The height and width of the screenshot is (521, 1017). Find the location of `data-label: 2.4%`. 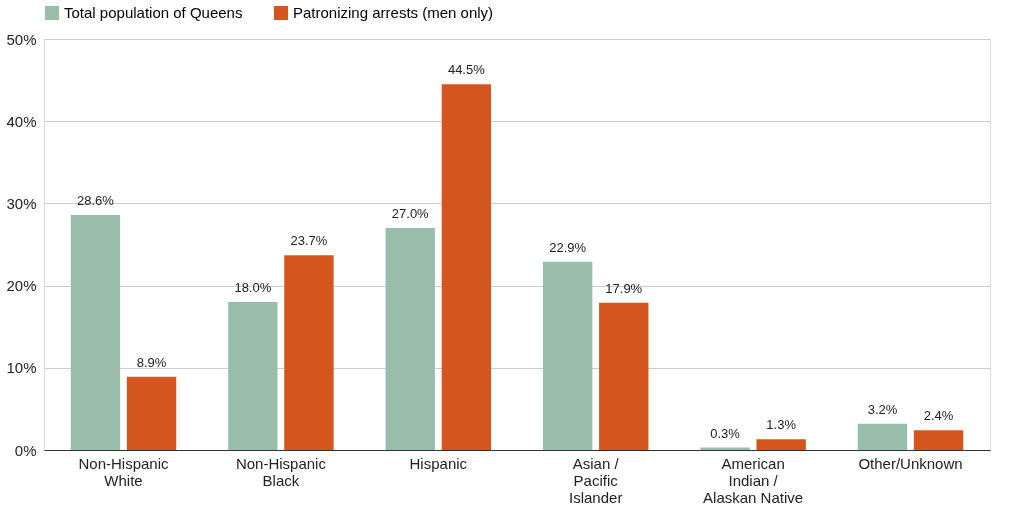

data-label: 2.4% is located at coordinates (938, 416).